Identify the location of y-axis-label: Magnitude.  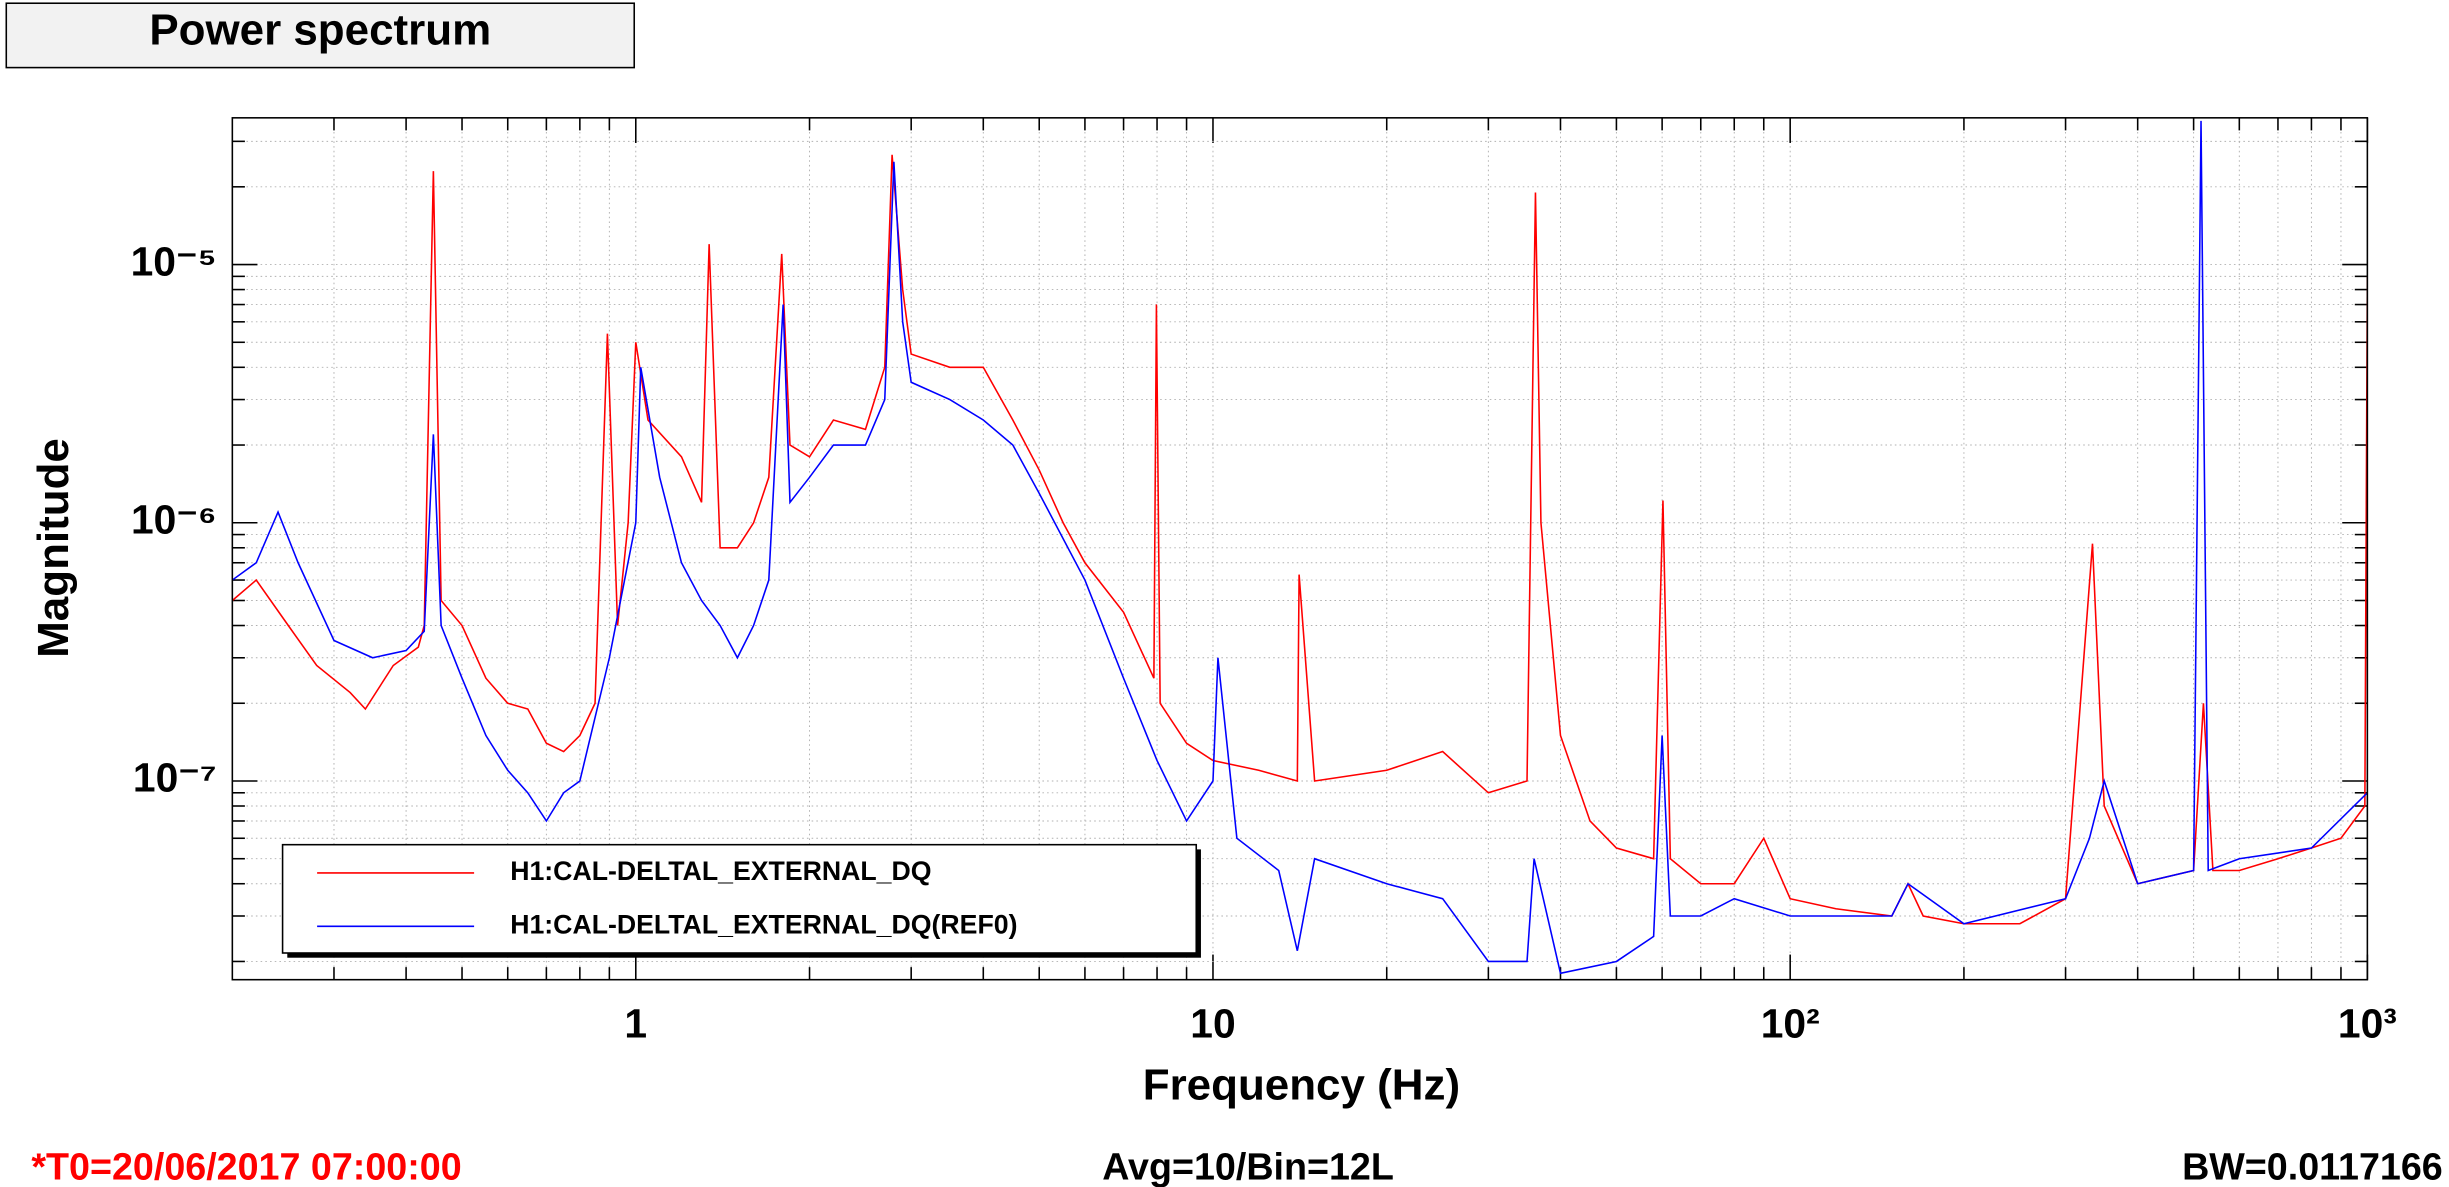
(53, 548).